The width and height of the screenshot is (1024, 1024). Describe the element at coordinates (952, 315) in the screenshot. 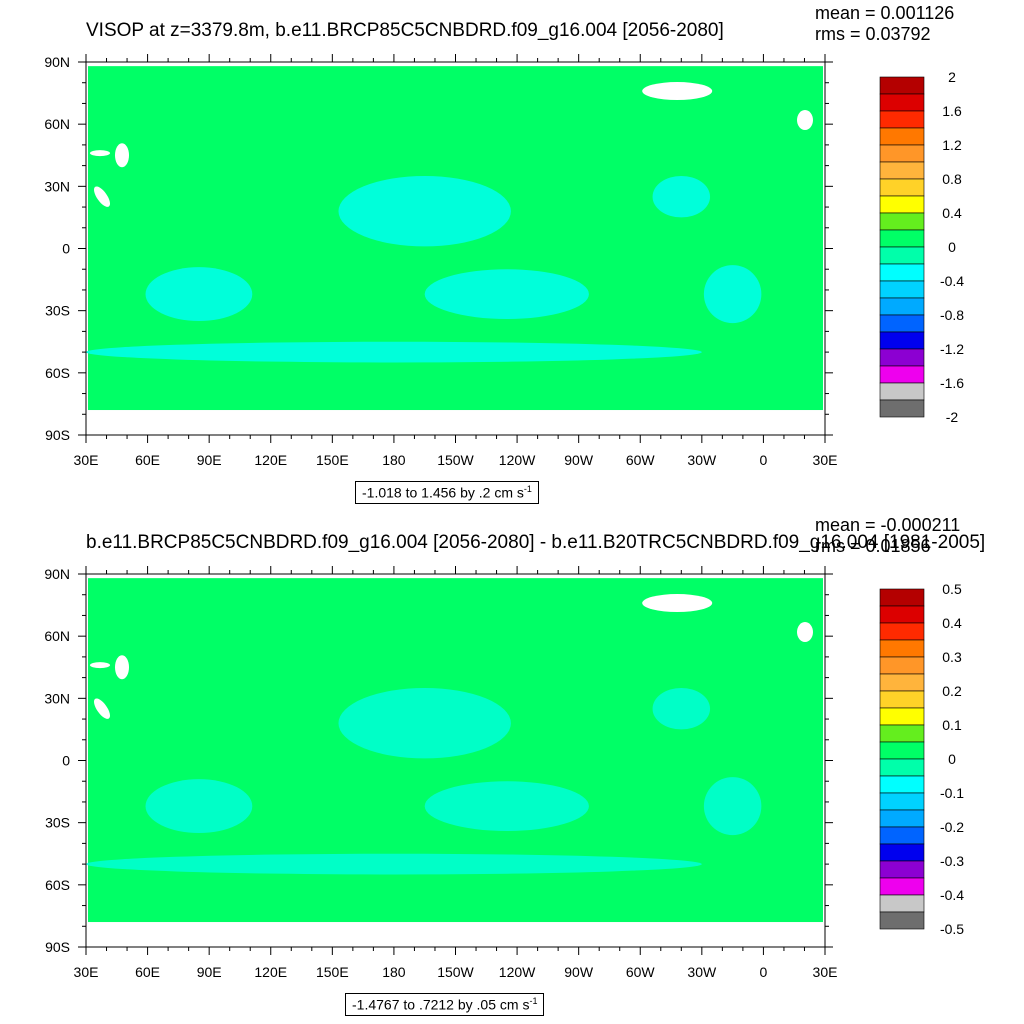

I see `colorbar-label: -0.8` at that location.